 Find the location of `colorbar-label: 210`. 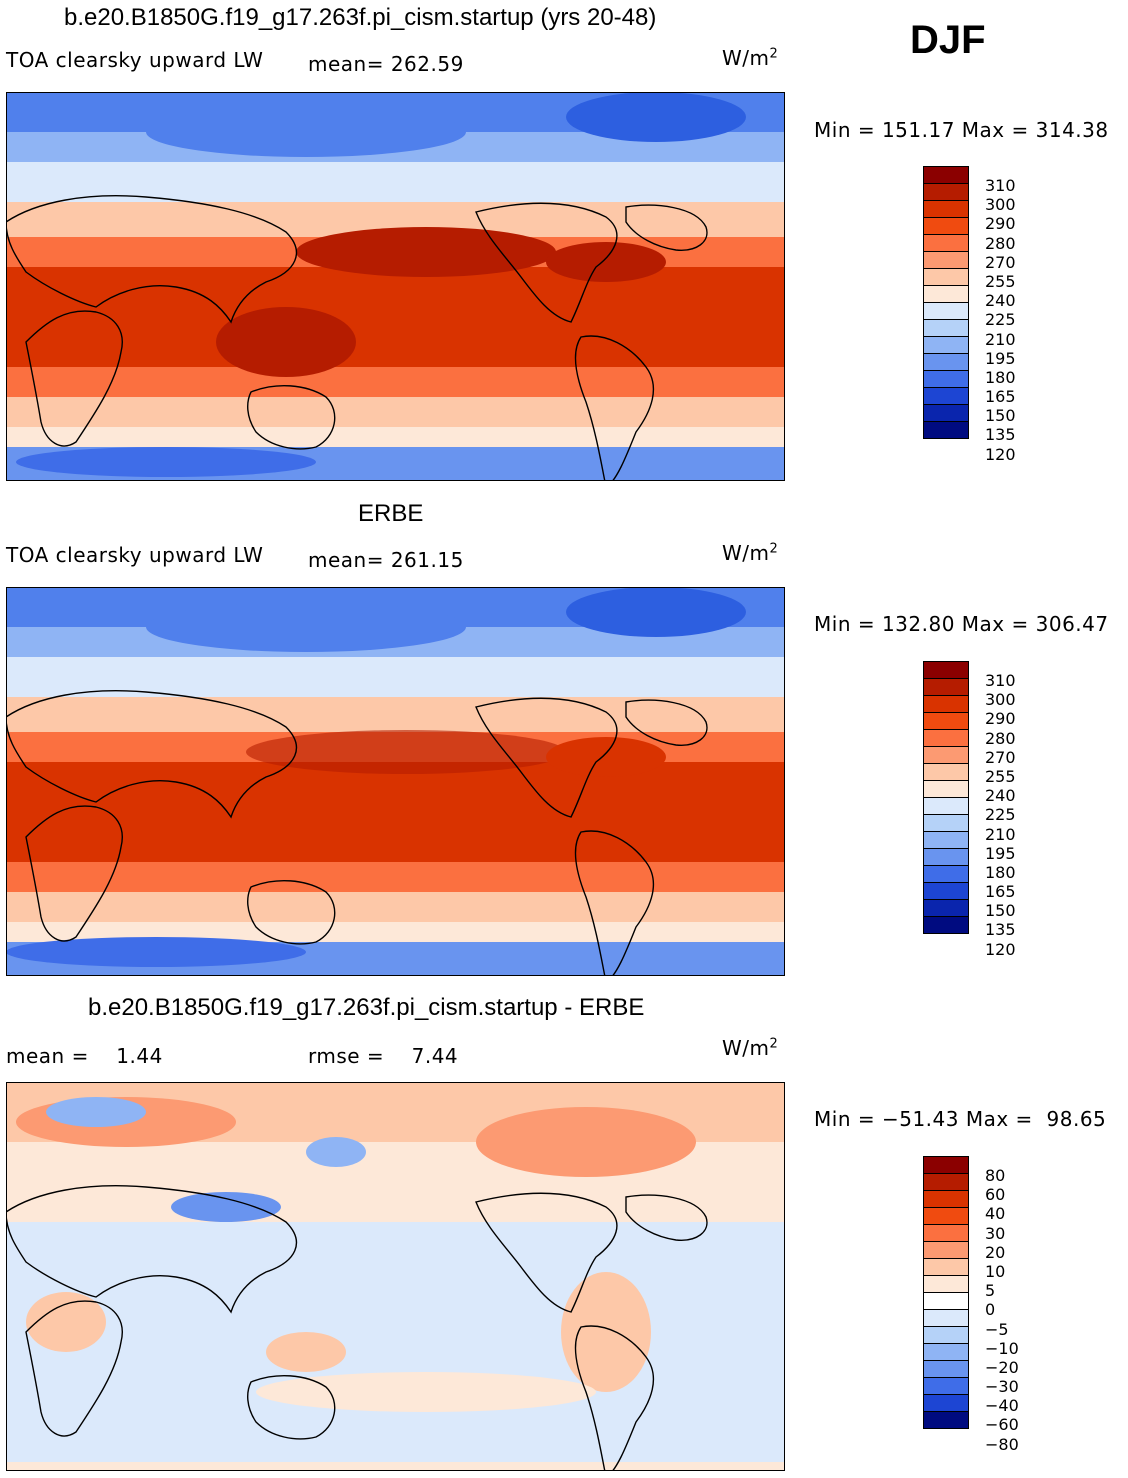

colorbar-label: 210 is located at coordinates (1000, 339).